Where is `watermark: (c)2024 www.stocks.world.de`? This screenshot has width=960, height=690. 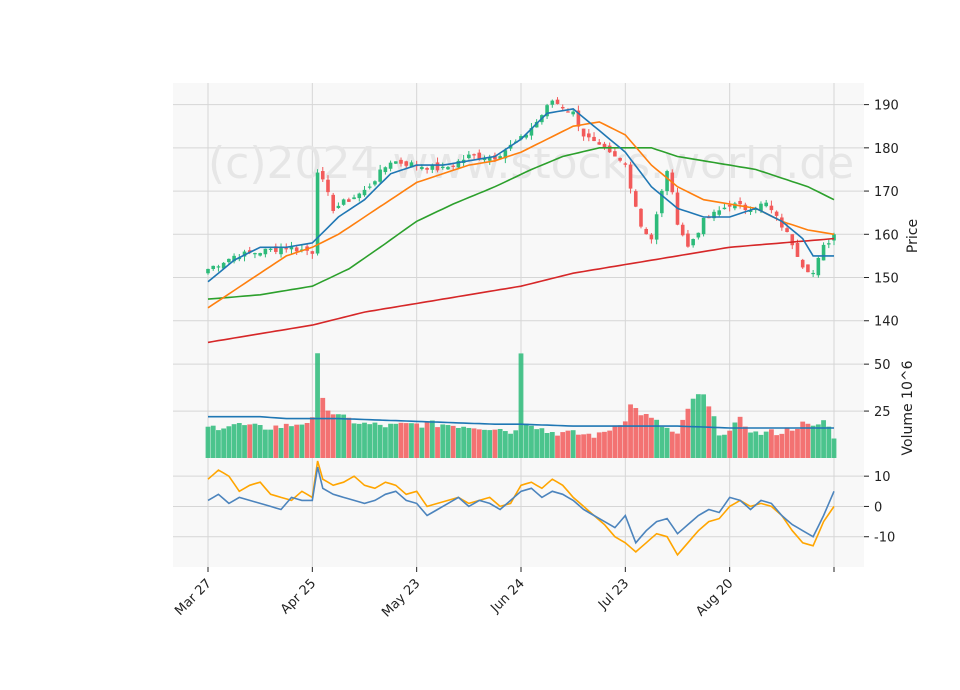
watermark: (c)2024 www.stocks.world.de is located at coordinates (531, 163).